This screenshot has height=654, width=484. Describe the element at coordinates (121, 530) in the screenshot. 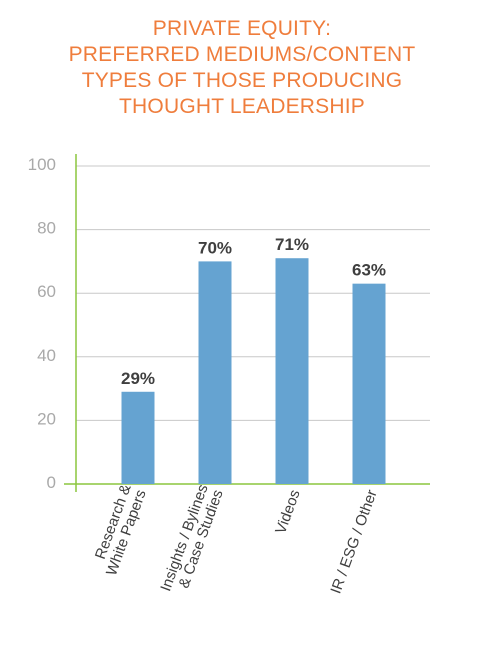

I see `x-category-label: Research &White Papers` at that location.